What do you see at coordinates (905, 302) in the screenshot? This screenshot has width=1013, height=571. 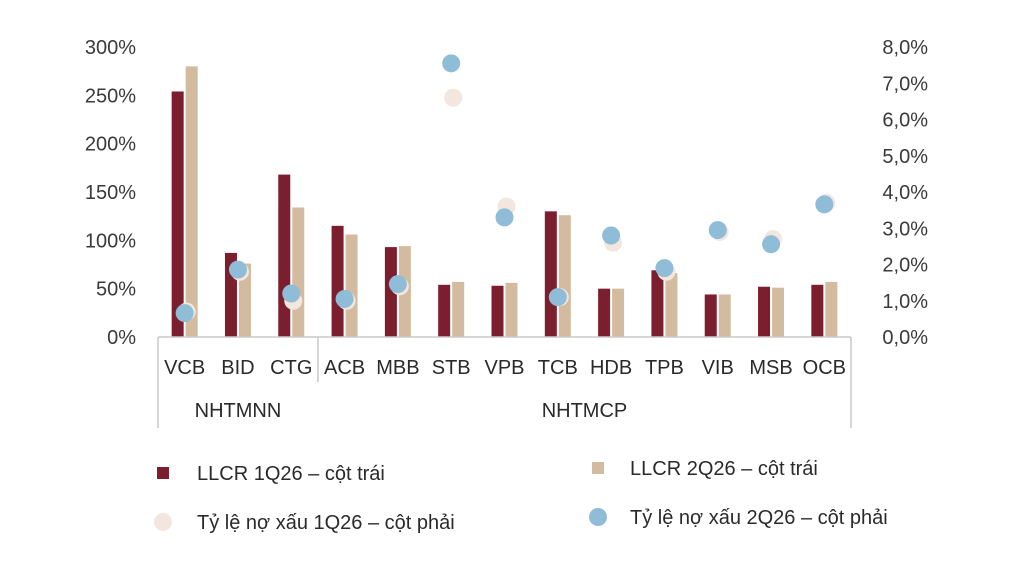 I see `right-tick-label: 1,0%` at bounding box center [905, 302].